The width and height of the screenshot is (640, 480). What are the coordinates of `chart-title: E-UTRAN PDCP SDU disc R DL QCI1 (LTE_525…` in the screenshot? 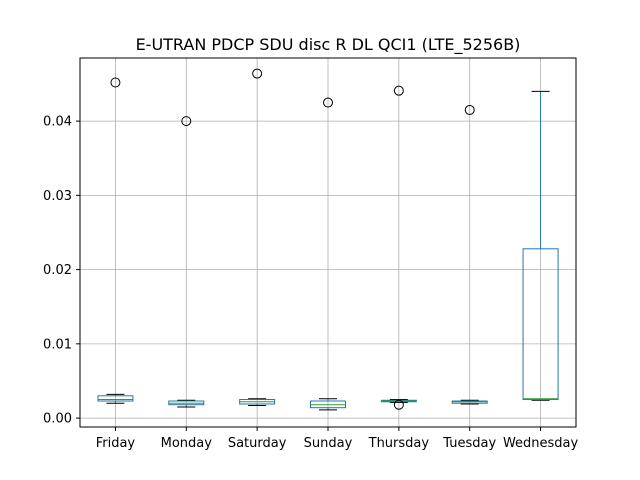 It's located at (328, 45).